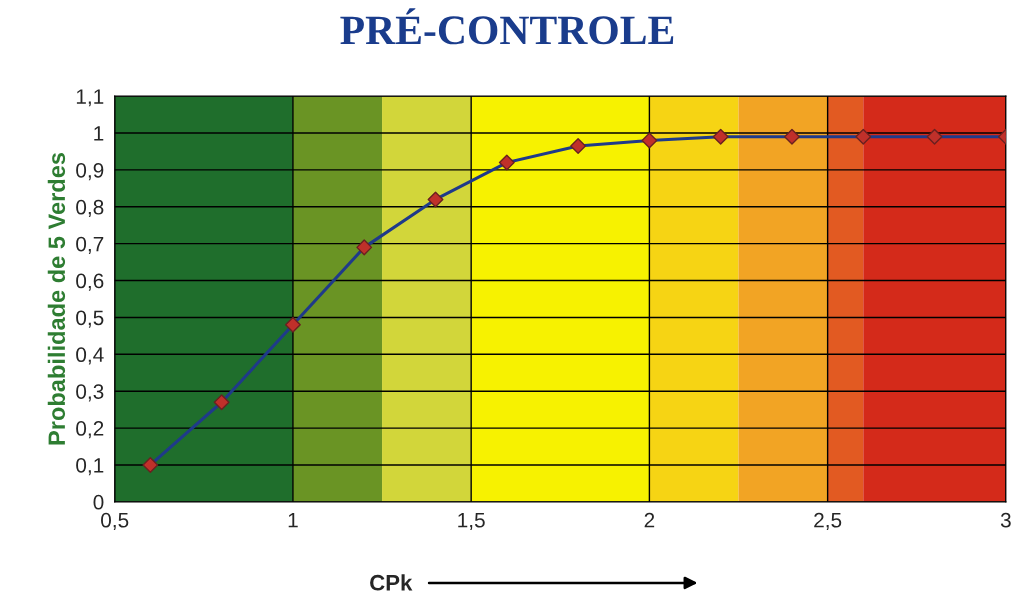 This screenshot has height=601, width=1015. What do you see at coordinates (90, 356) in the screenshot?
I see `y-tick-label: 0,4` at bounding box center [90, 356].